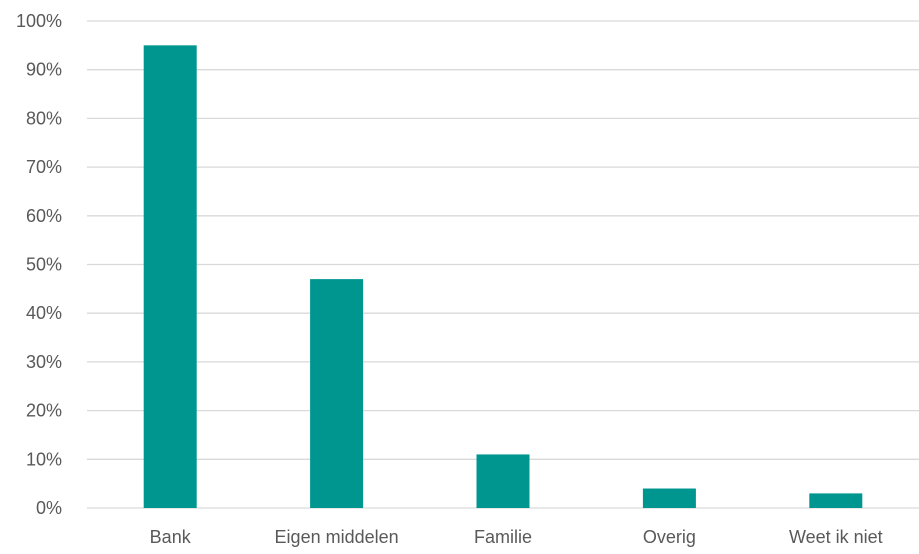 This screenshot has width=919, height=554. What do you see at coordinates (337, 393) in the screenshot?
I see `bar-eigen-middelen` at bounding box center [337, 393].